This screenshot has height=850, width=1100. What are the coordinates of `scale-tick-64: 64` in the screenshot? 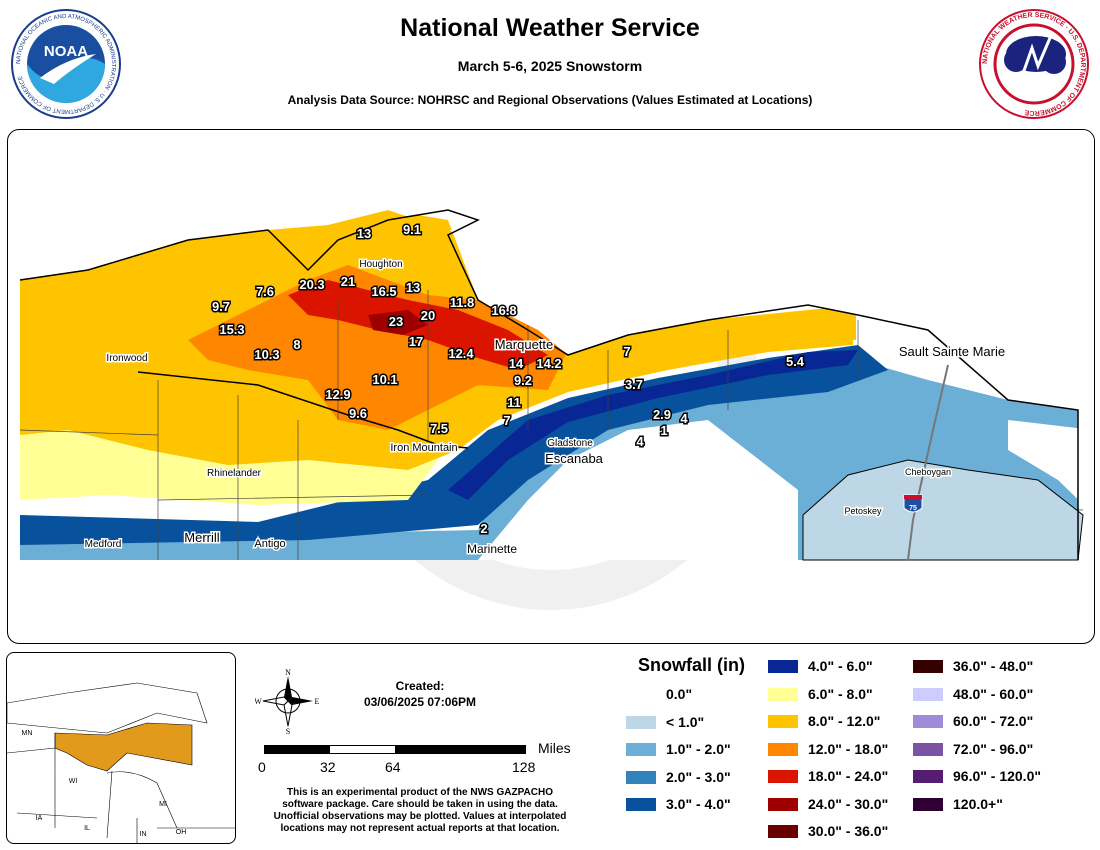 It's located at (393, 767).